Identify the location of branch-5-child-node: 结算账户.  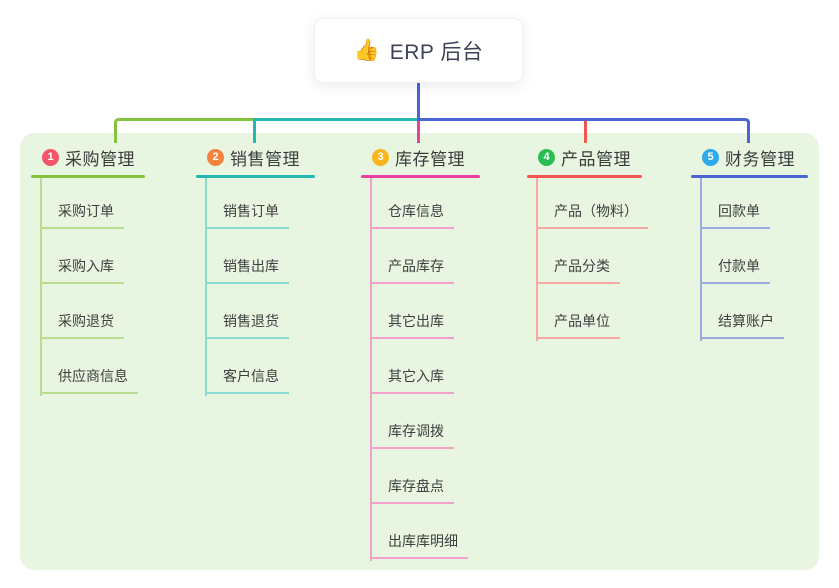
(742, 325).